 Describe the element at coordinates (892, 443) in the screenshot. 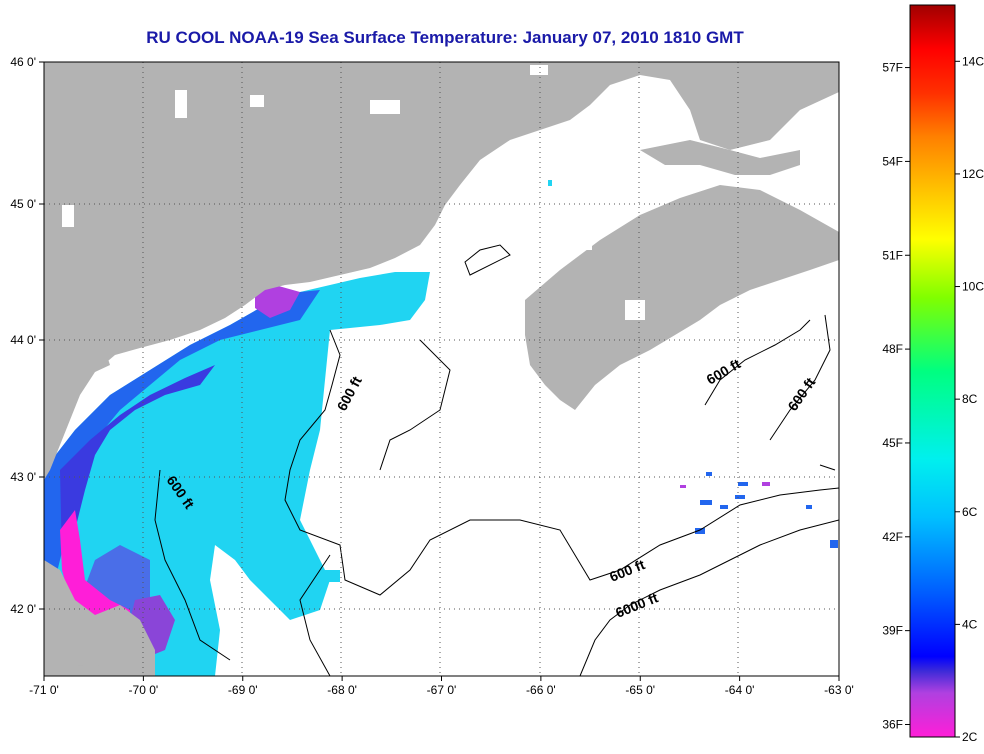

I see `fahrenheit-tick-label: 45F` at that location.